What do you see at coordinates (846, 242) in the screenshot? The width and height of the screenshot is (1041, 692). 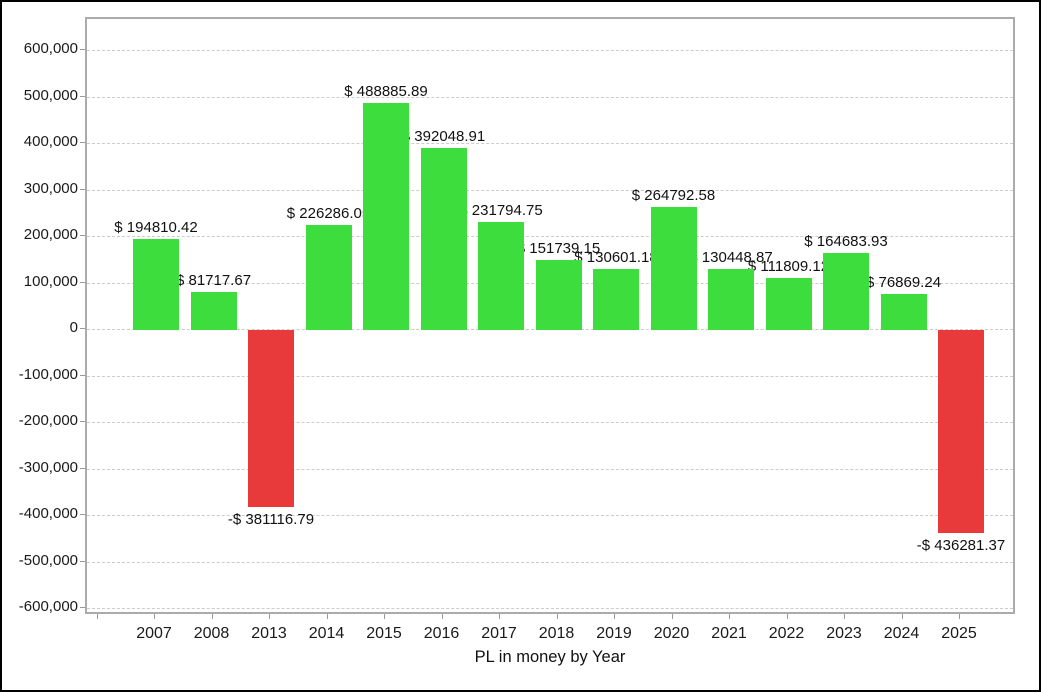 I see `bar-value-label-2023: $ 164683.93` at bounding box center [846, 242].